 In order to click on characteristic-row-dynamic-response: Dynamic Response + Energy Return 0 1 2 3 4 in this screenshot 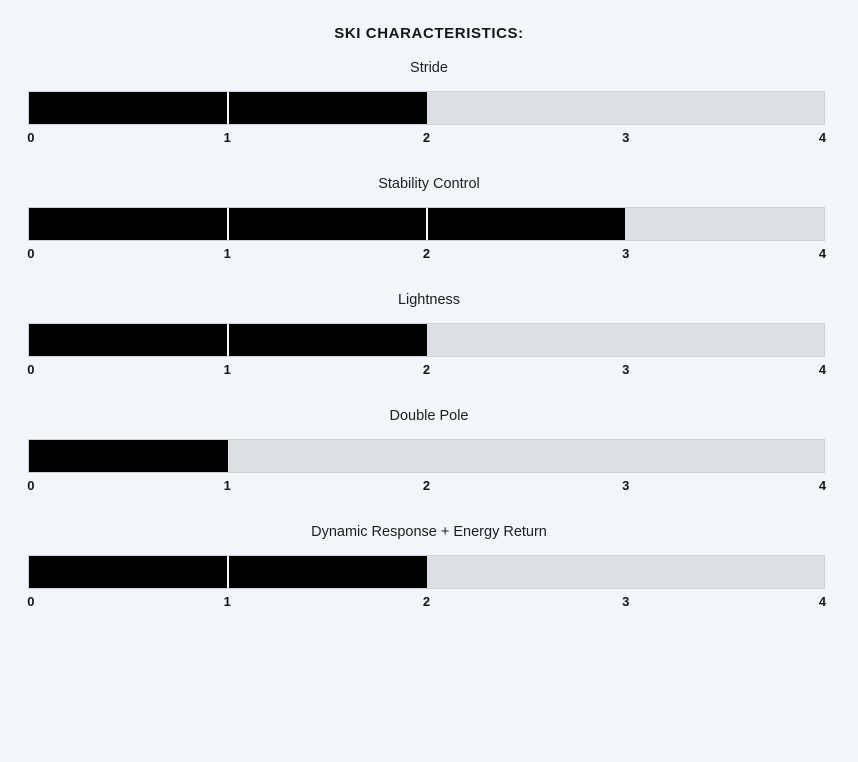, I will do `click(429, 568)`.